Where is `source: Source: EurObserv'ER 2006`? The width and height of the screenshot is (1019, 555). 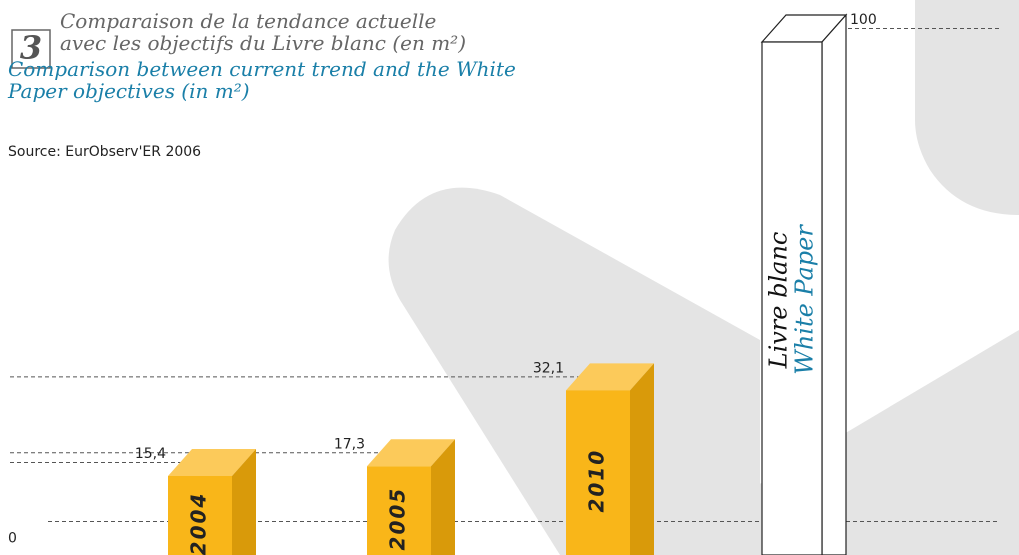
source: Source: EurObserv'ER 2006 is located at coordinates (105, 152).